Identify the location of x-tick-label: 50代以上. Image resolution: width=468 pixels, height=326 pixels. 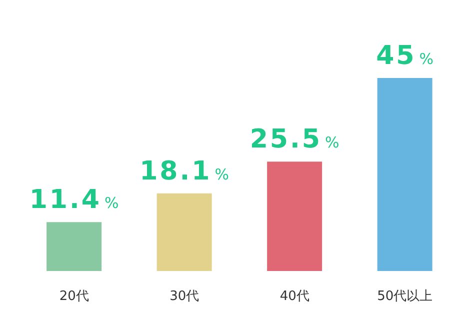
(405, 296).